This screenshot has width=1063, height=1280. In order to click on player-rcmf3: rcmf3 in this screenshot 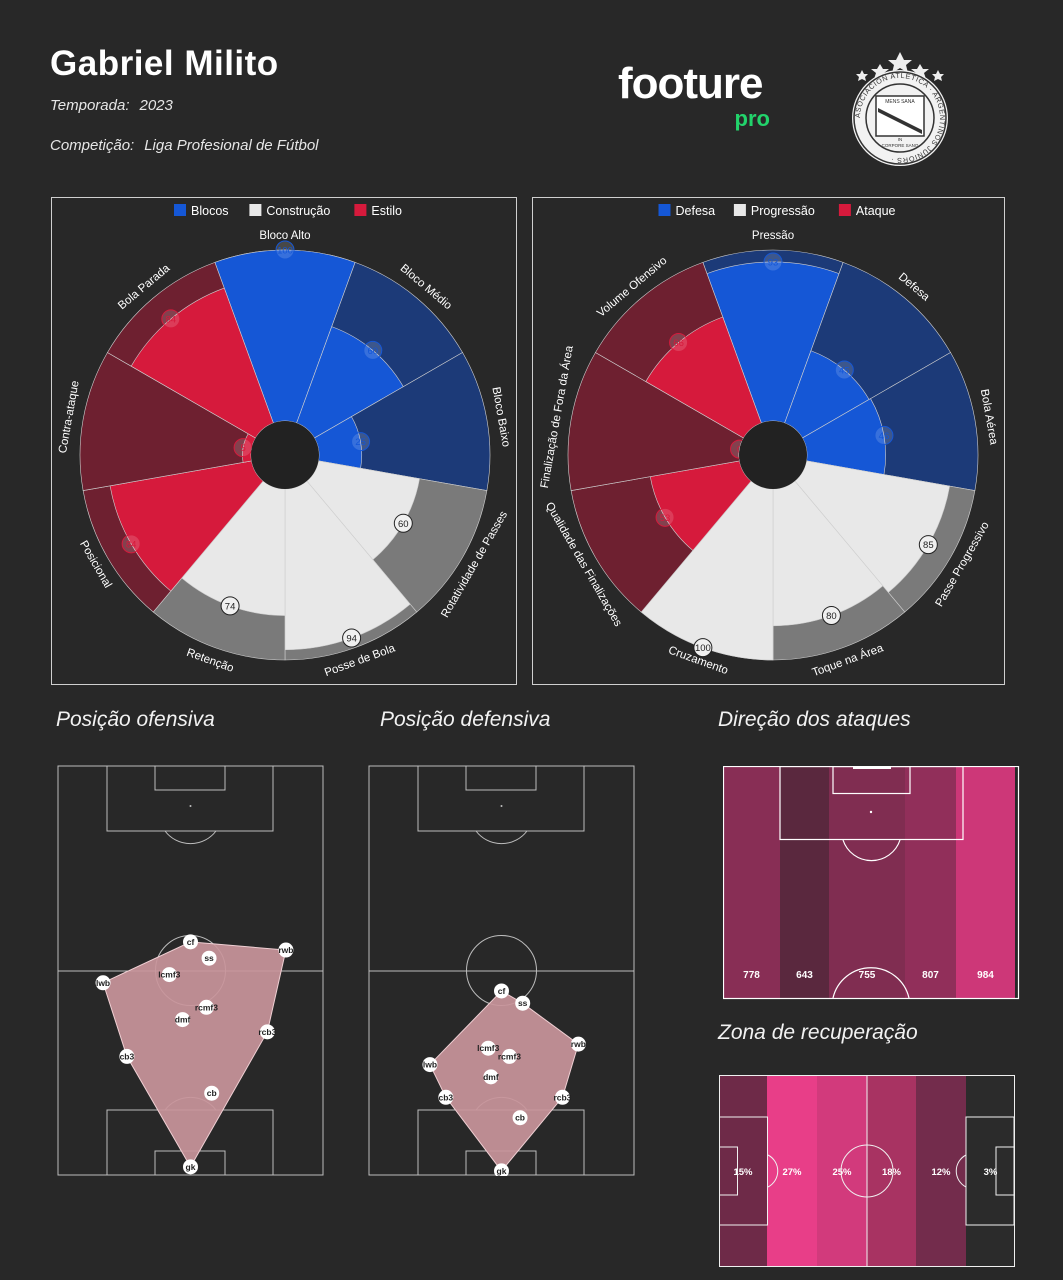, I will do `click(206, 1007)`.